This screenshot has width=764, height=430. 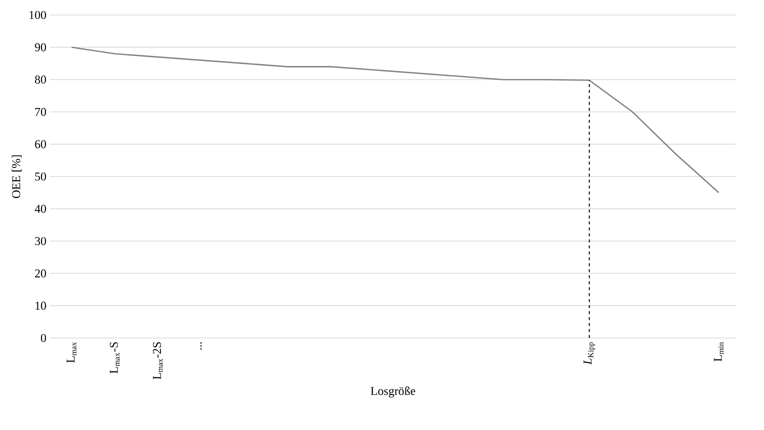 I want to click on y-tick-label: 40, so click(x=40, y=208).